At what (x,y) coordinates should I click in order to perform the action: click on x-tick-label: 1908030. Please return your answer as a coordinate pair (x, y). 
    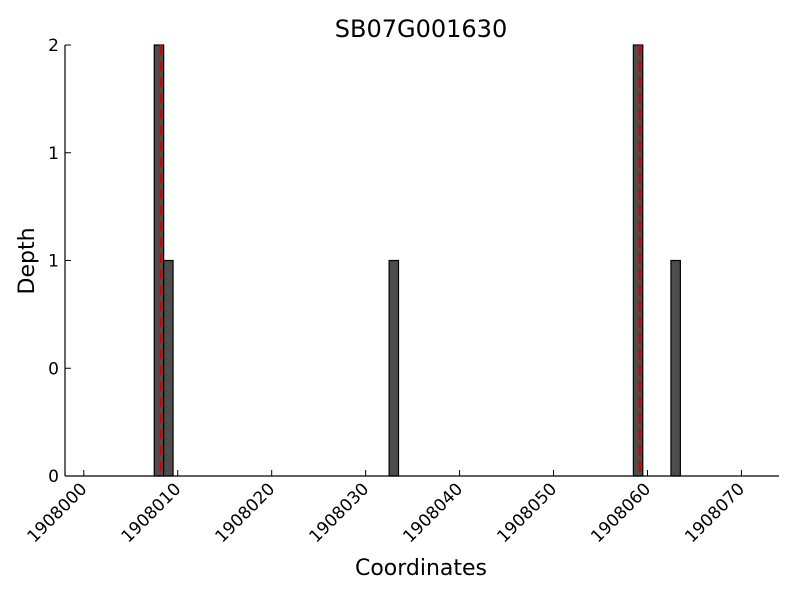
    Looking at the image, I should click on (339, 513).